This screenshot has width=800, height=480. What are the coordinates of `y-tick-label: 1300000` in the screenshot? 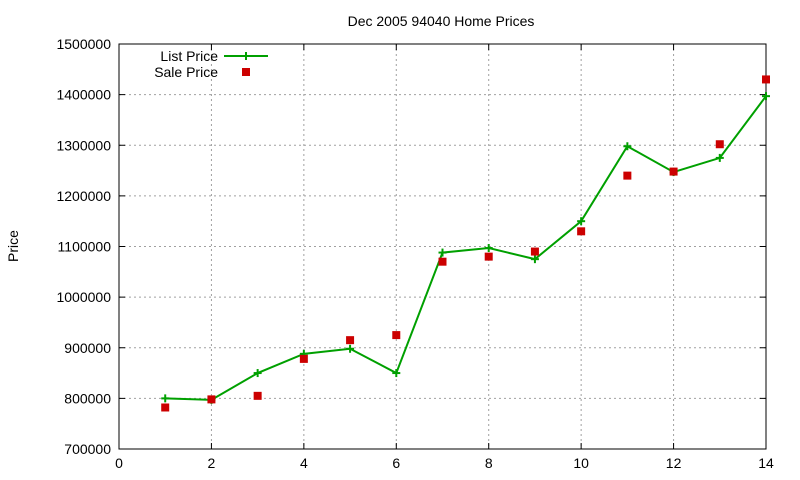 It's located at (83, 145).